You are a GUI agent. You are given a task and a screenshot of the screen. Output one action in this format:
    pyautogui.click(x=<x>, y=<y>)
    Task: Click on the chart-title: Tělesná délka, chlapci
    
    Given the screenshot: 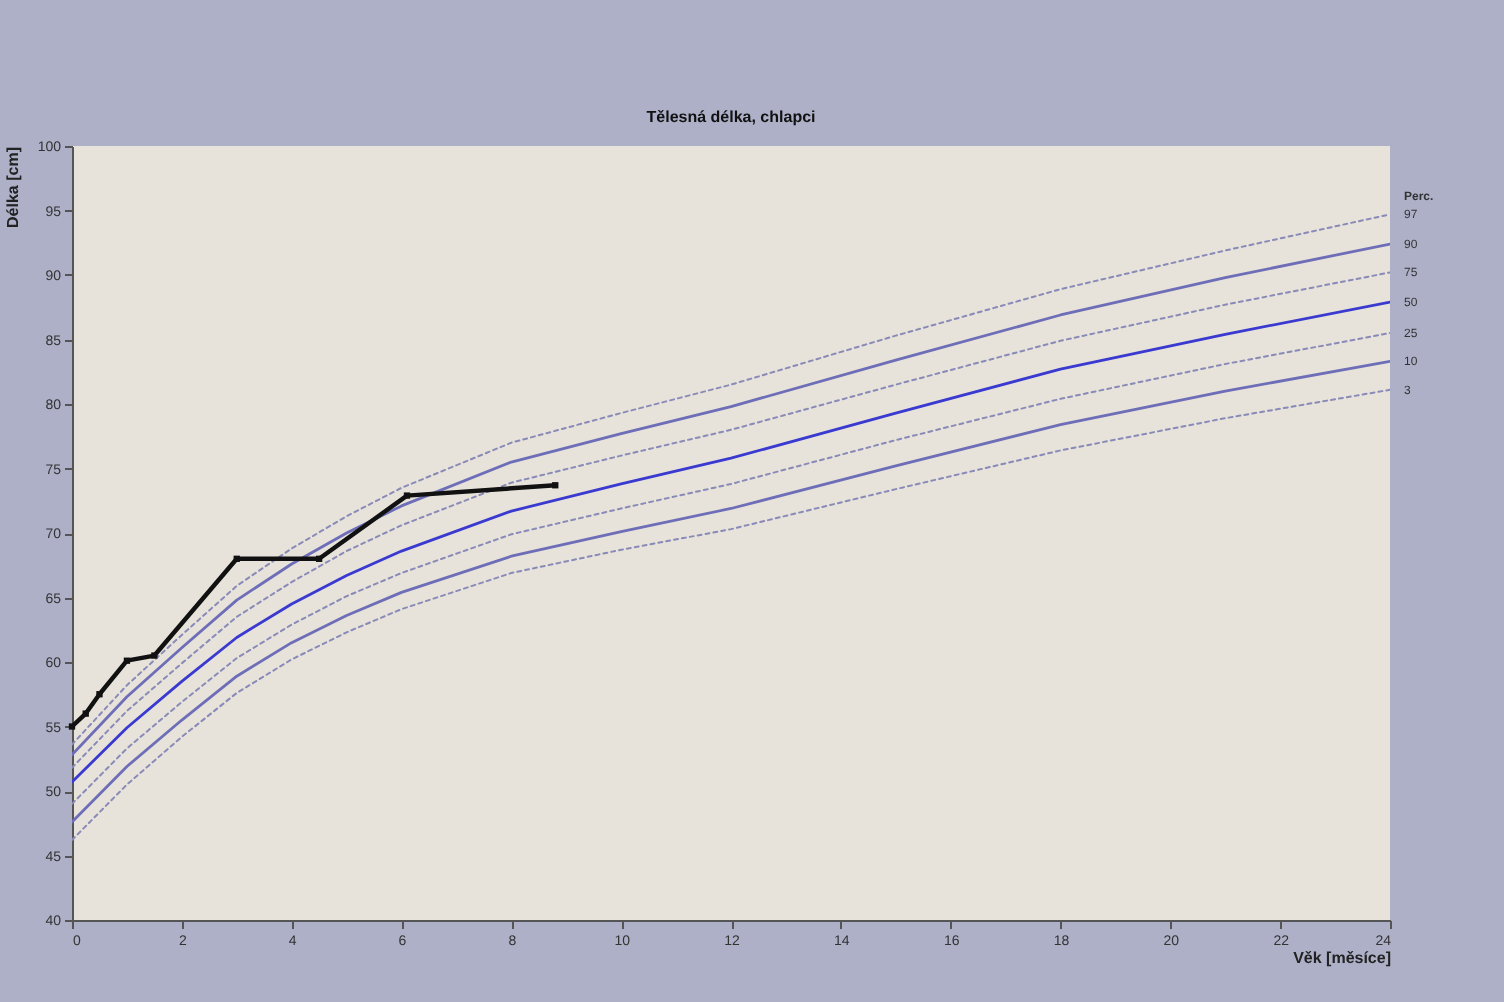 What is the action you would take?
    pyautogui.click(x=731, y=117)
    